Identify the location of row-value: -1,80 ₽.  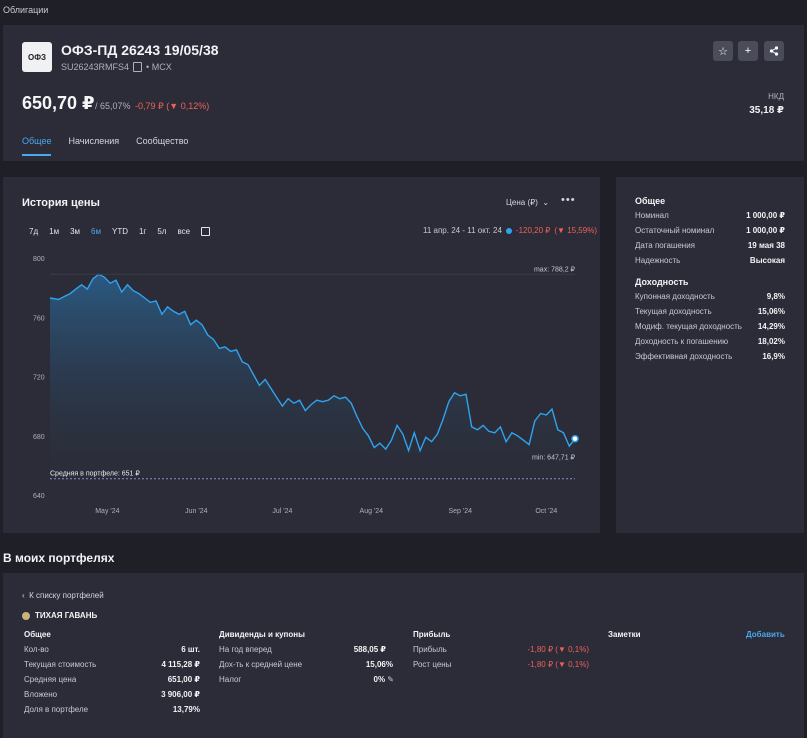
(540, 649).